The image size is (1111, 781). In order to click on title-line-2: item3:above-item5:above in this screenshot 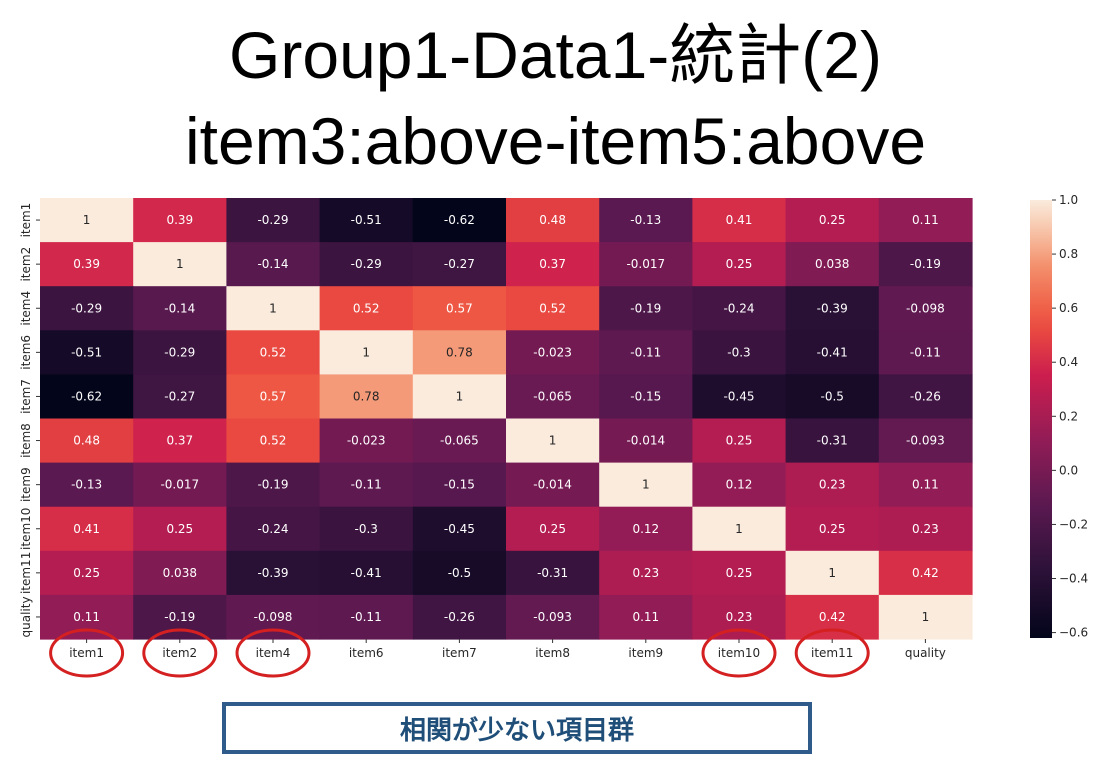, I will do `click(555, 141)`.